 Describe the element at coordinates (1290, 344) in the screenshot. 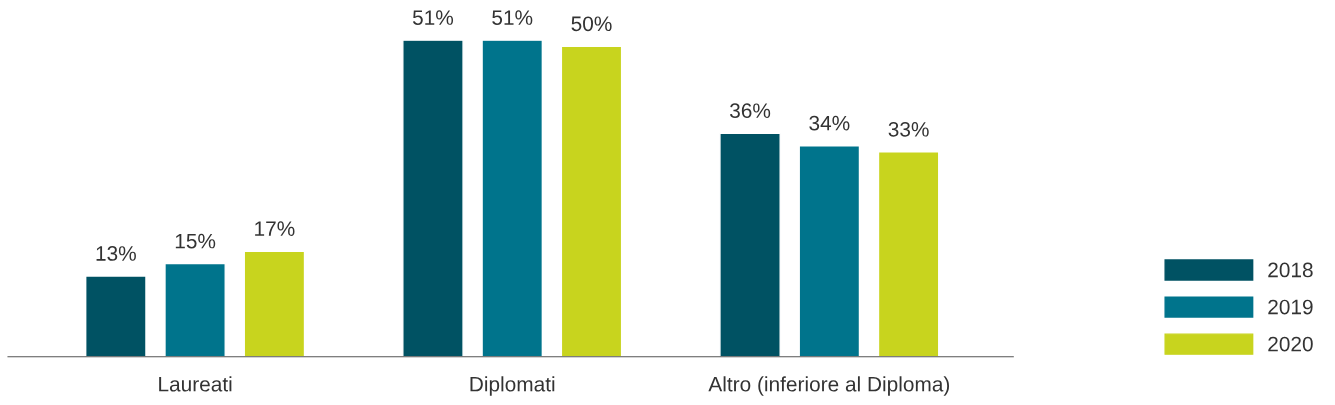

I see `legend-label: 2020` at that location.